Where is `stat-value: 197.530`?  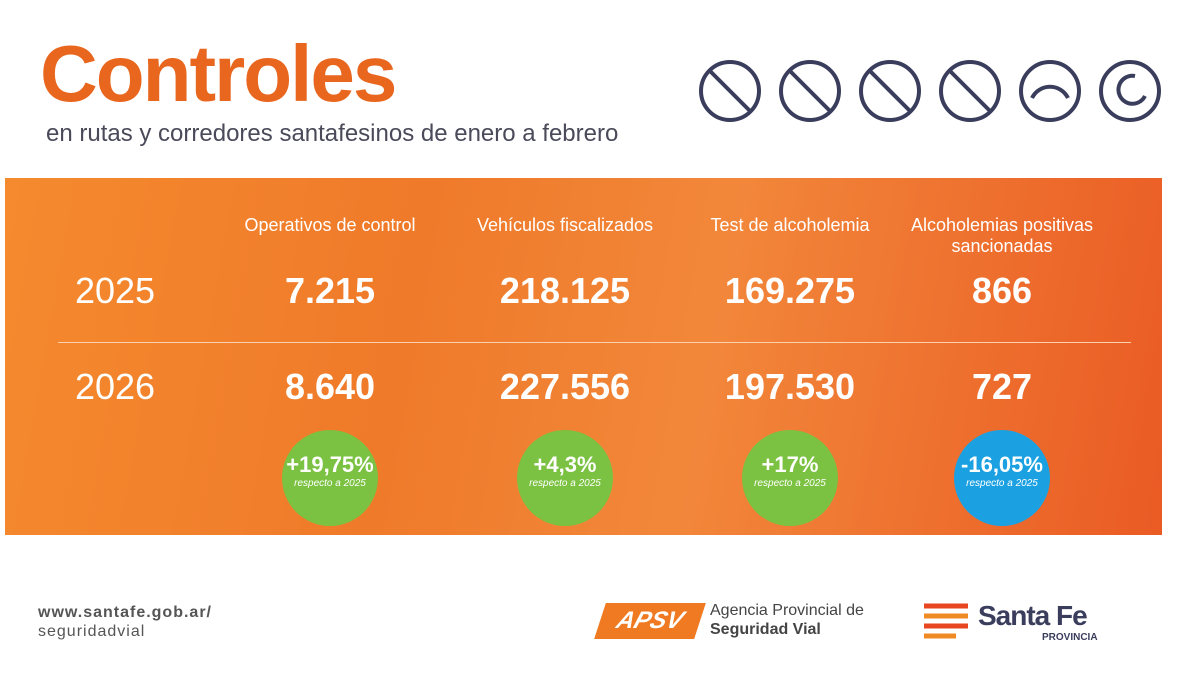
stat-value: 197.530 is located at coordinates (790, 386).